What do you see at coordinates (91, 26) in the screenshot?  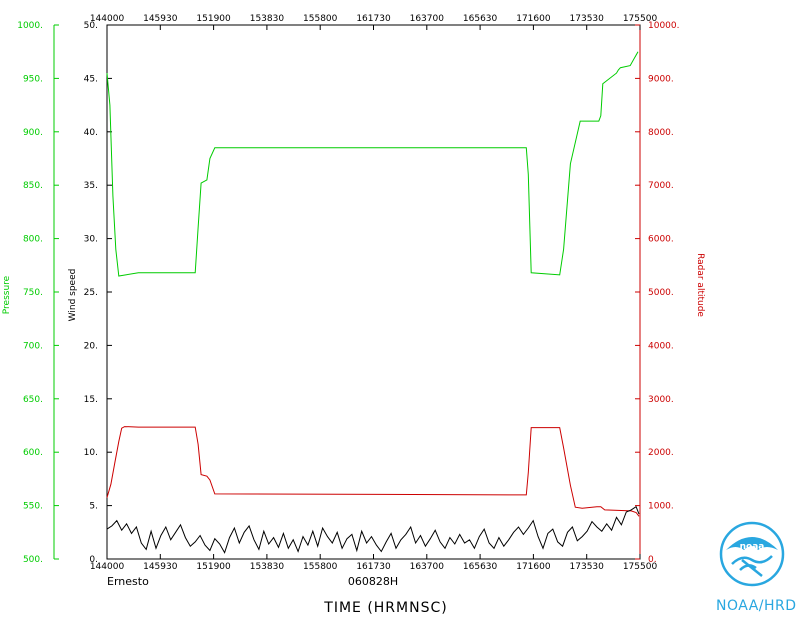 I see `wind-tick-label: 50.` at bounding box center [91, 26].